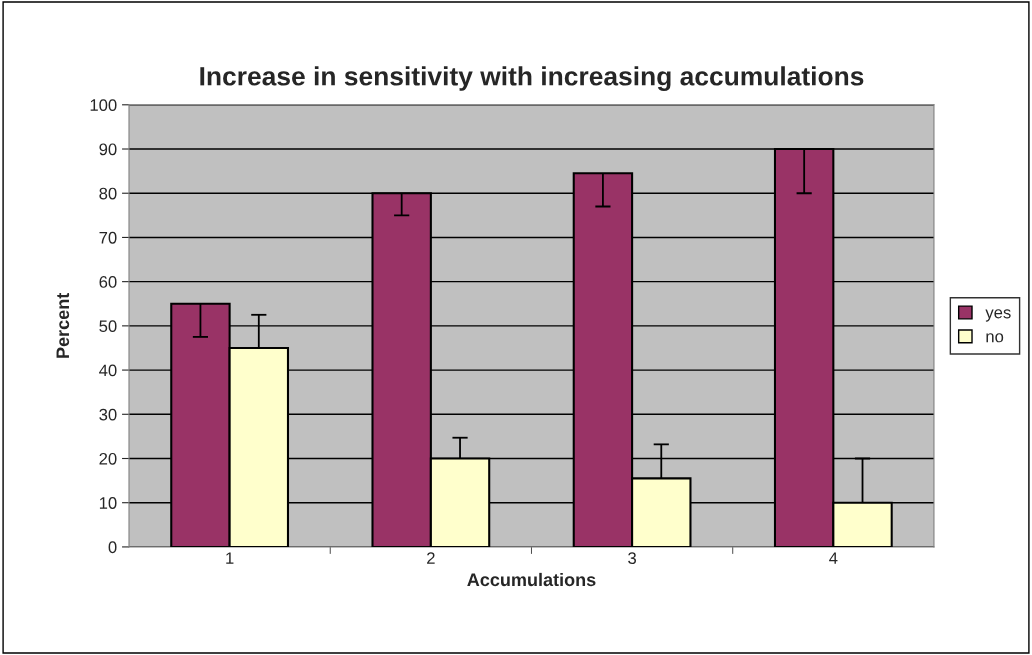 This screenshot has width=1032, height=655. What do you see at coordinates (108, 503) in the screenshot?
I see `y-tick-label: 10` at bounding box center [108, 503].